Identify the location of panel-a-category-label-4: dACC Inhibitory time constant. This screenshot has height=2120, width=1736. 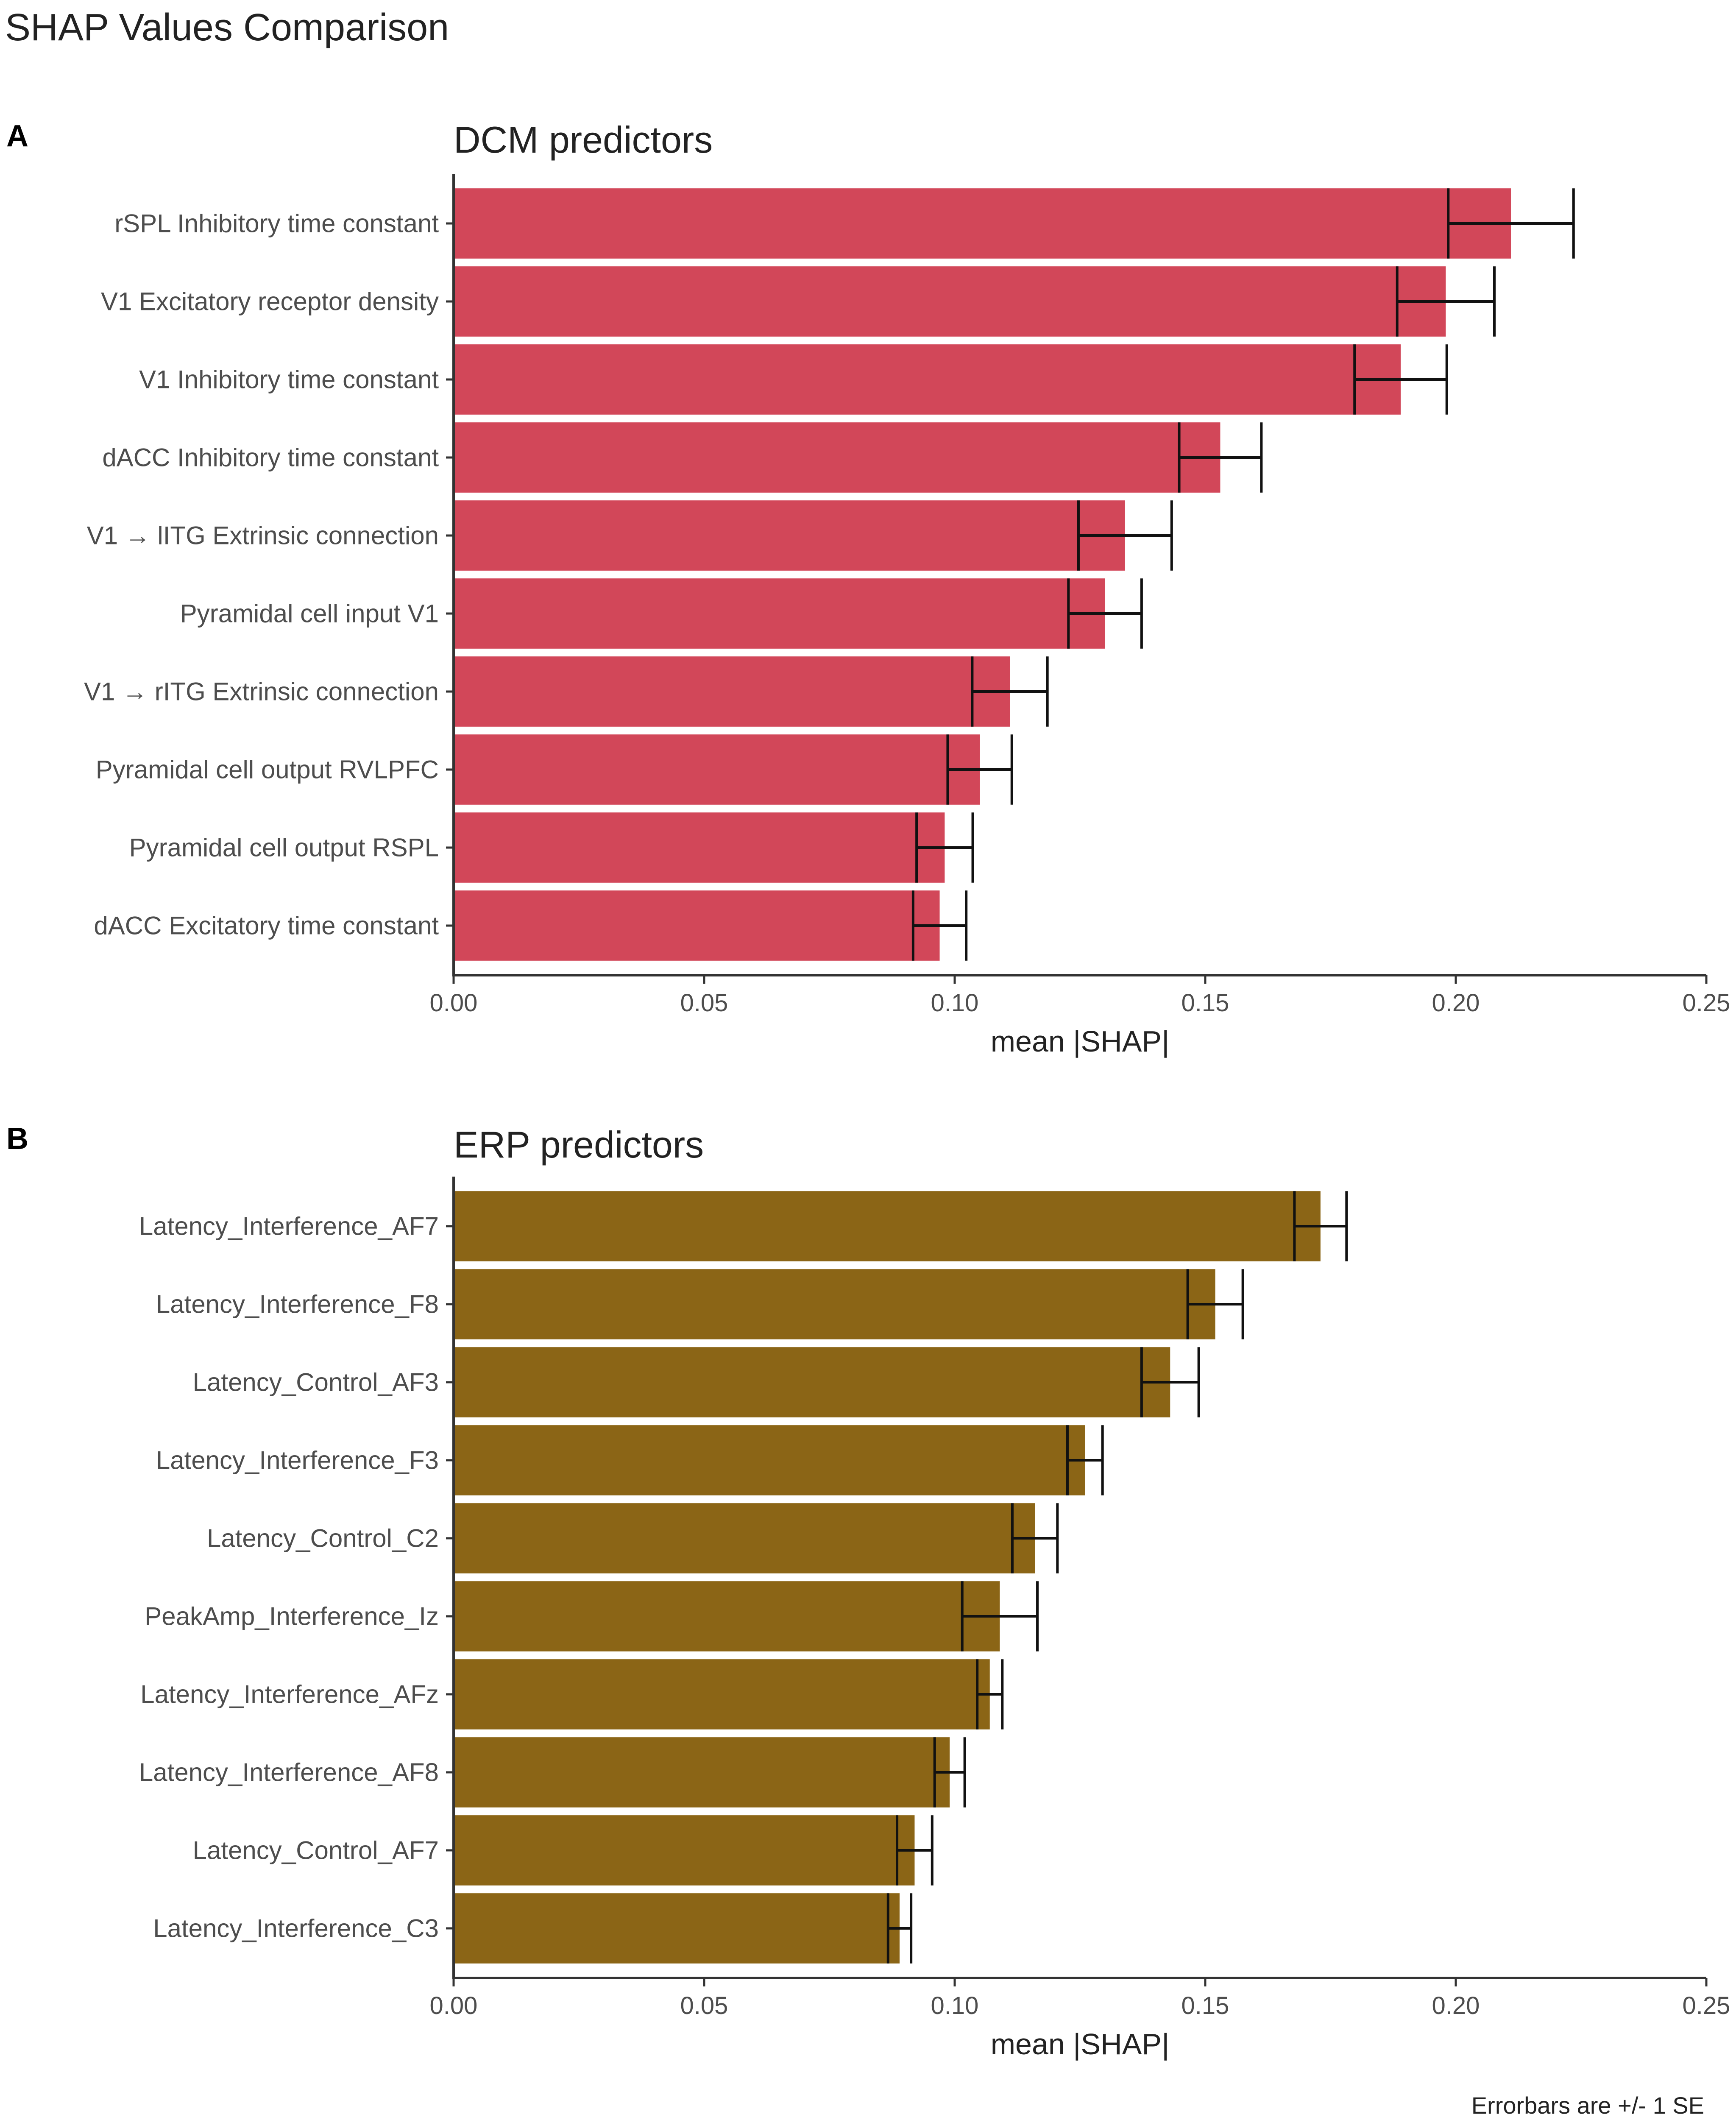
(270, 458).